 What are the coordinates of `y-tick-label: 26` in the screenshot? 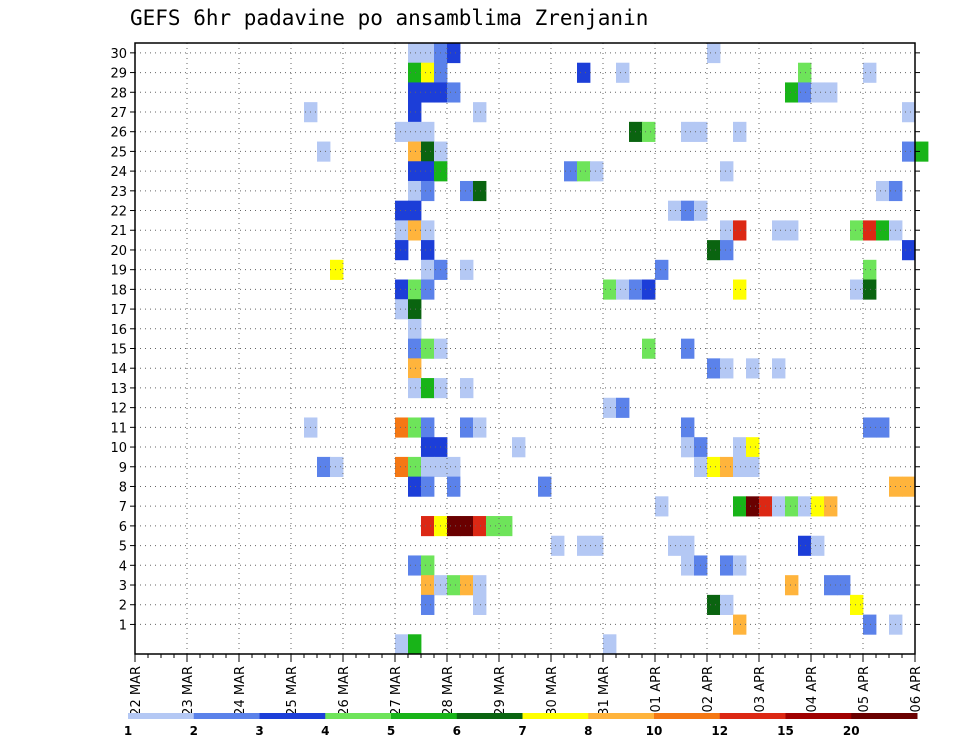 It's located at (118, 133).